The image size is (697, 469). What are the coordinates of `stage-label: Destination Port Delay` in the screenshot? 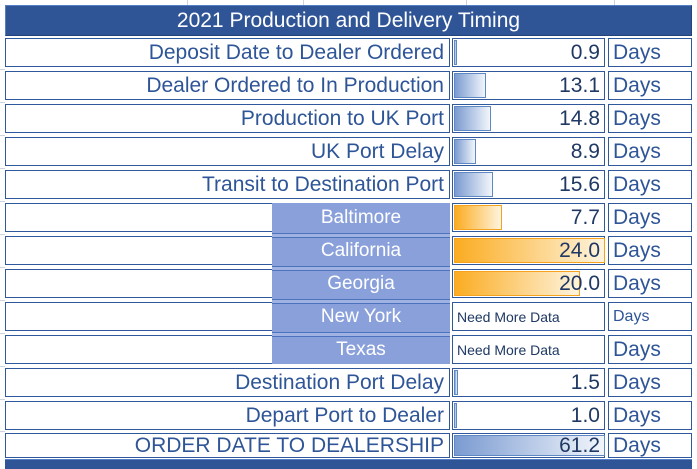 It's located at (339, 382).